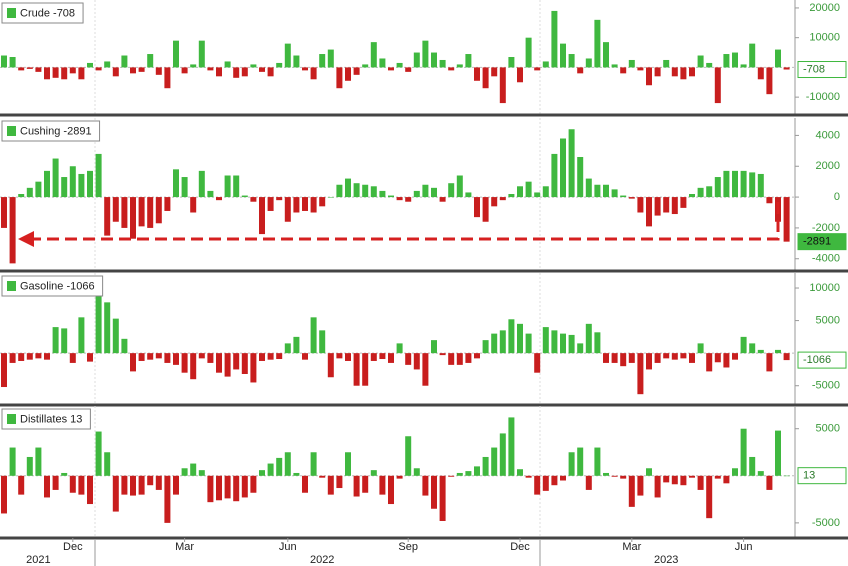 The height and width of the screenshot is (566, 848). What do you see at coordinates (51, 419) in the screenshot?
I see `legend-label: Distillates 13` at bounding box center [51, 419].